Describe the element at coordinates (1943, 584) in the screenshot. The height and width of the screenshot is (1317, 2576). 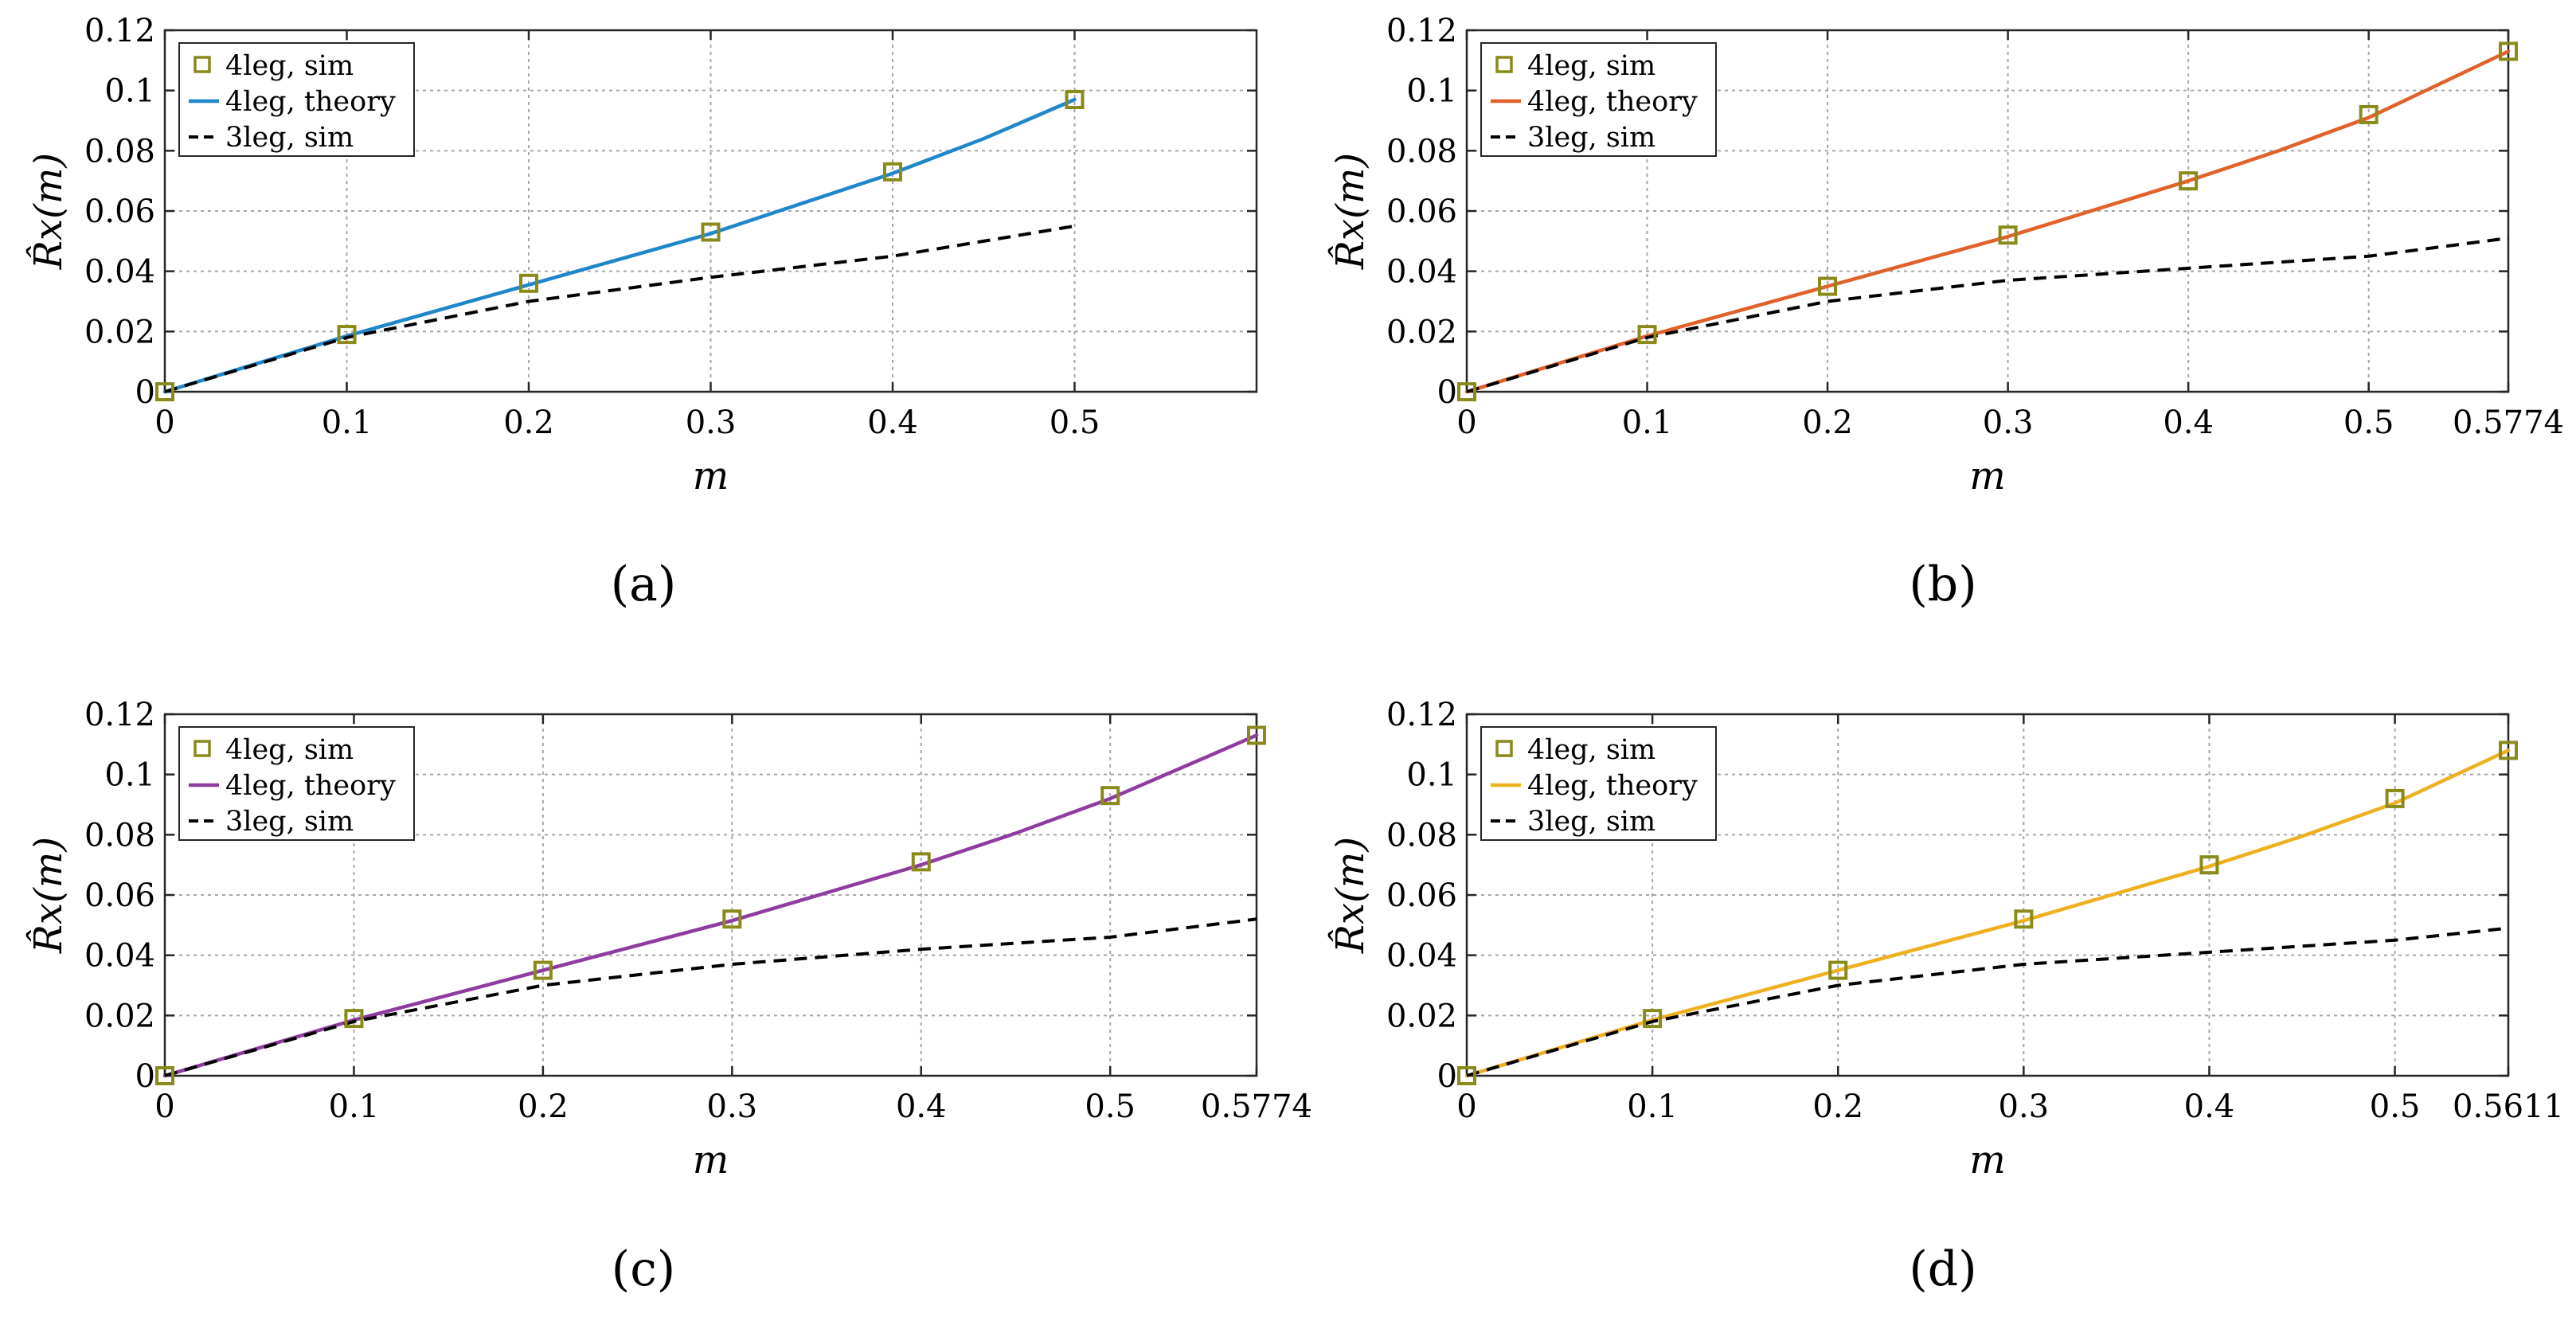
I see `panel-caption: (b)` at that location.